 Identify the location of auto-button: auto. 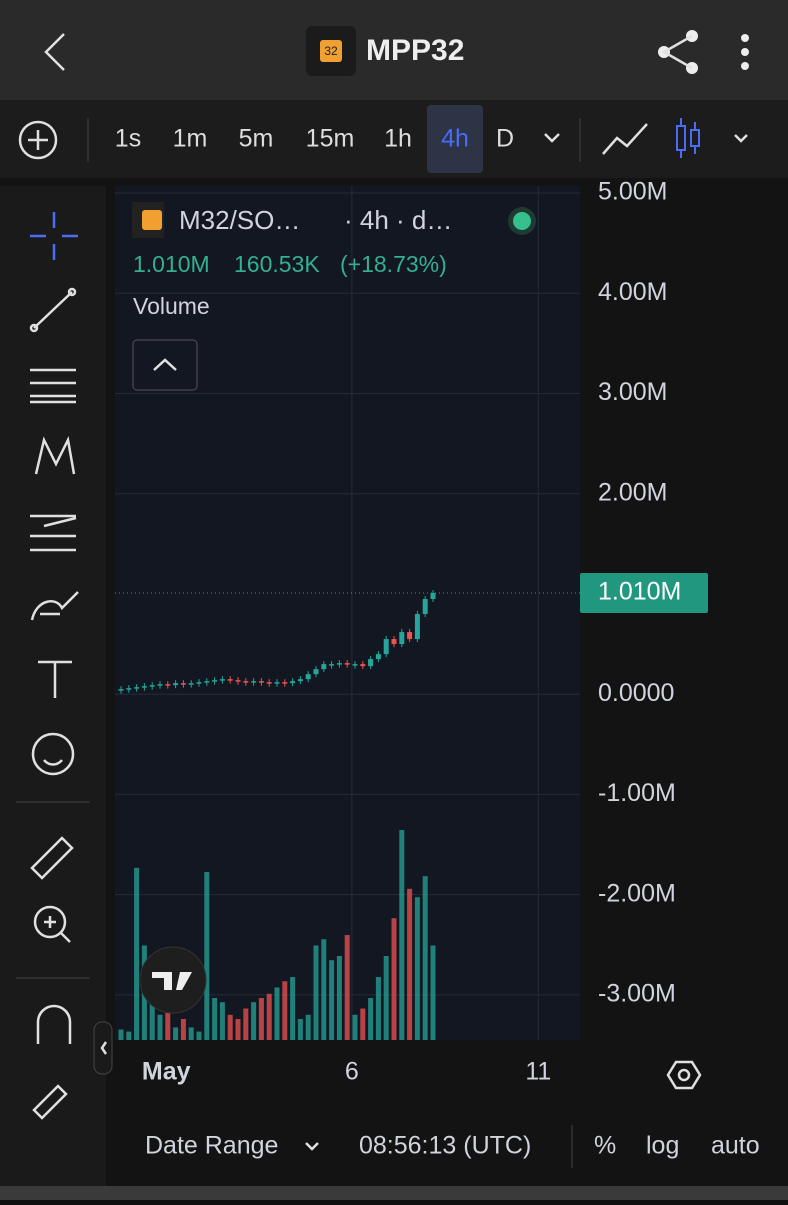
(735, 1146).